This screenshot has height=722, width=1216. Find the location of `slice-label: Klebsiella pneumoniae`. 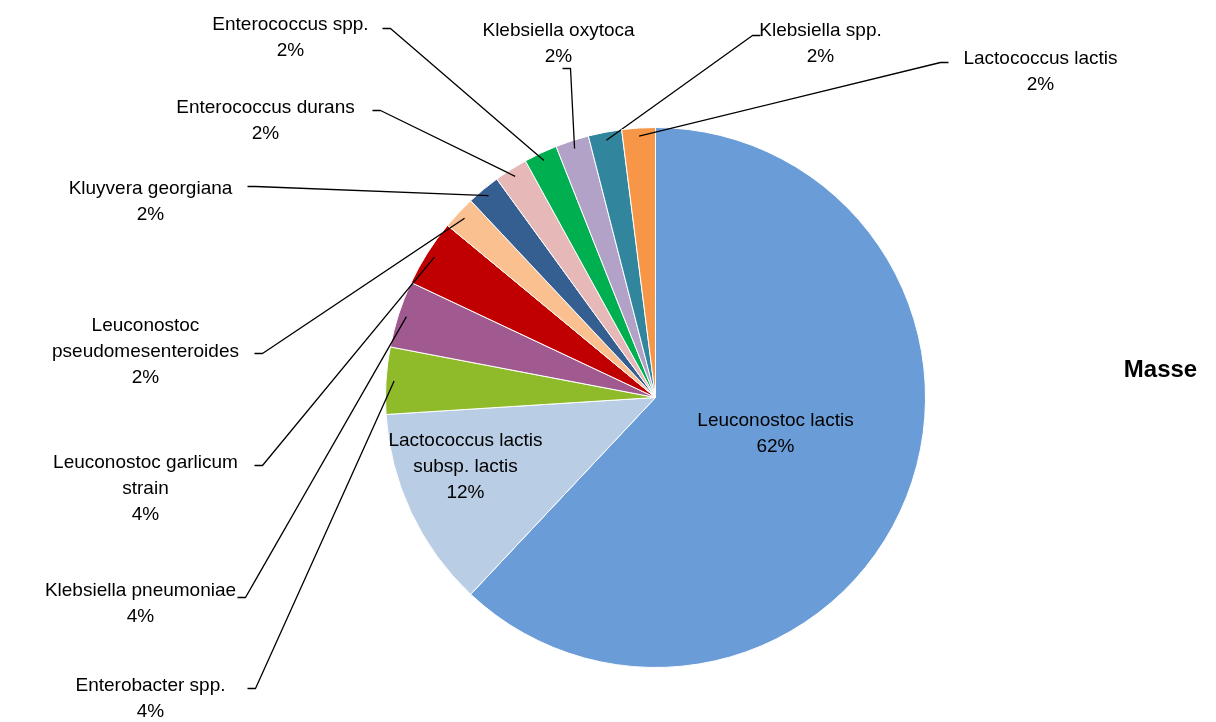

slice-label: Klebsiella pneumoniae is located at coordinates (140, 589).